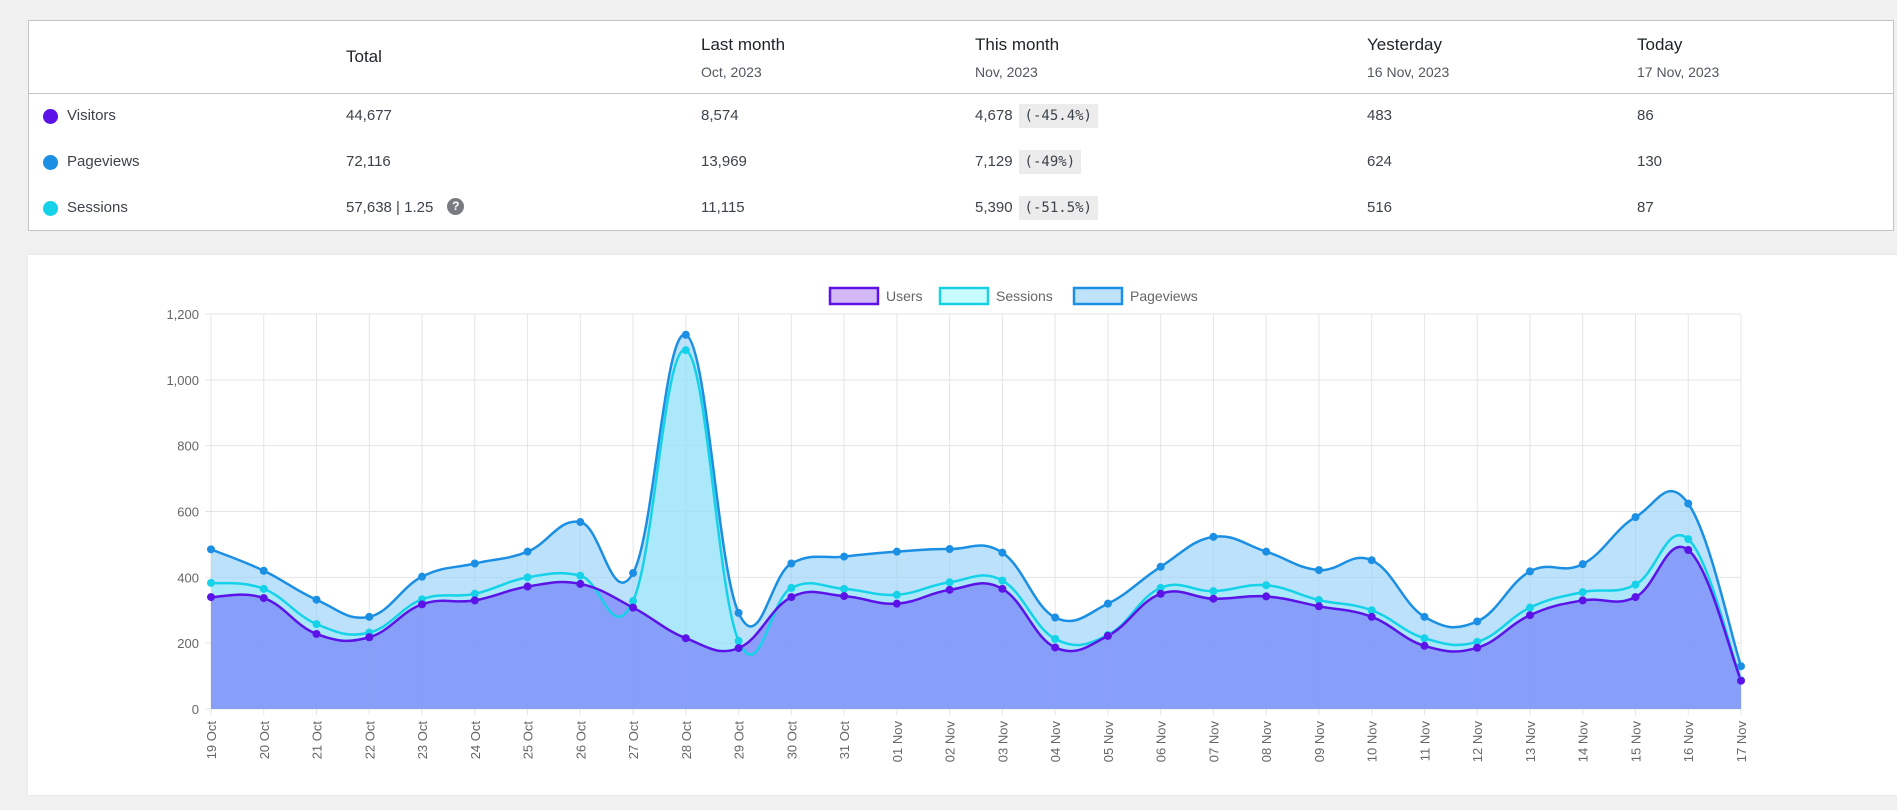  I want to click on legend-label-sessions: Sessions, so click(1024, 296).